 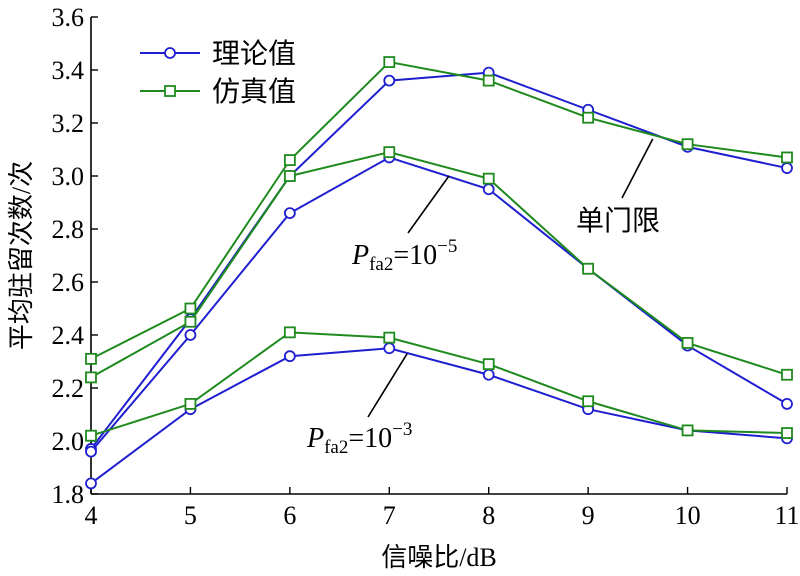 I want to click on y-tick-label: 3.0, so click(x=68, y=176).